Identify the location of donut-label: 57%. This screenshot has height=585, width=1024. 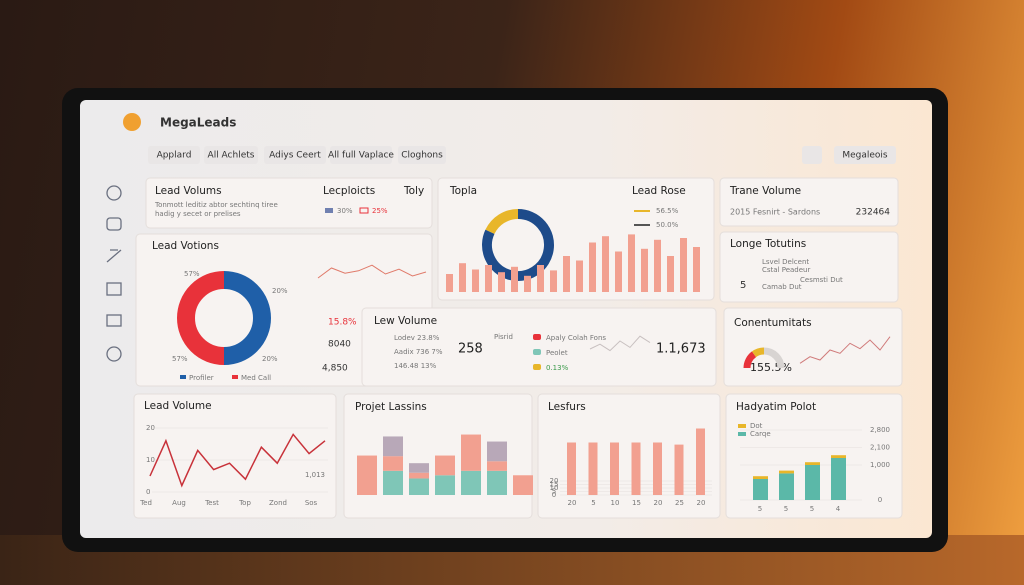
(192, 274).